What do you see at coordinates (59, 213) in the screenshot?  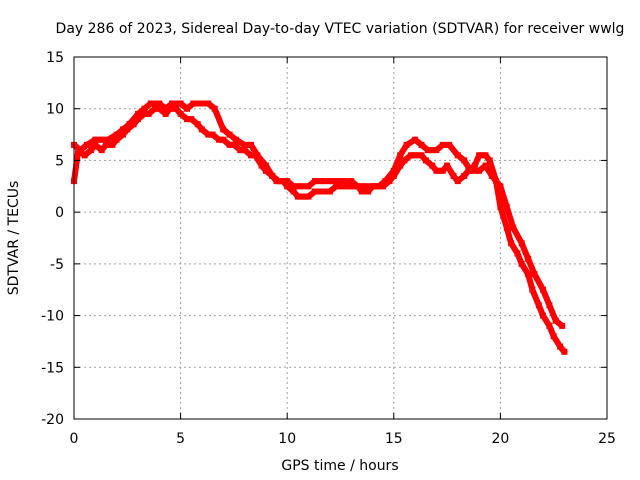 I see `y-tick-label: 0` at bounding box center [59, 213].